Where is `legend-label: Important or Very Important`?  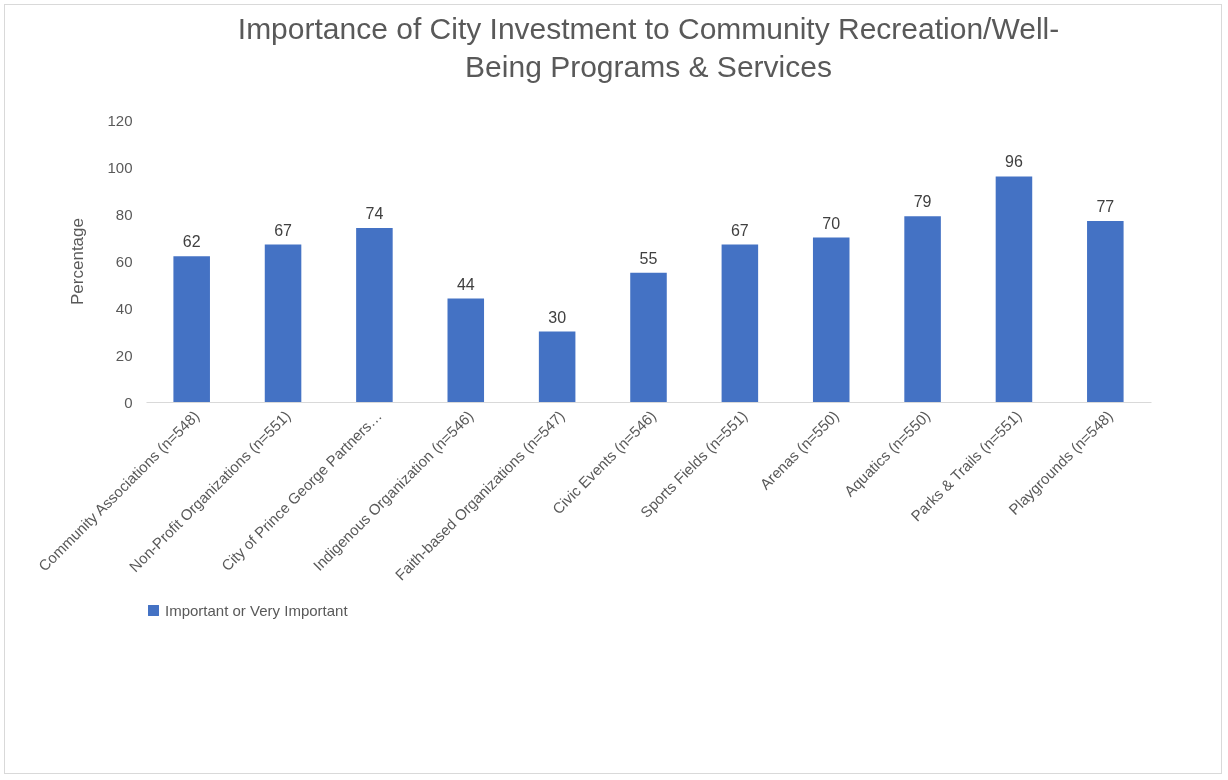
legend-label: Important or Very Important is located at coordinates (257, 610).